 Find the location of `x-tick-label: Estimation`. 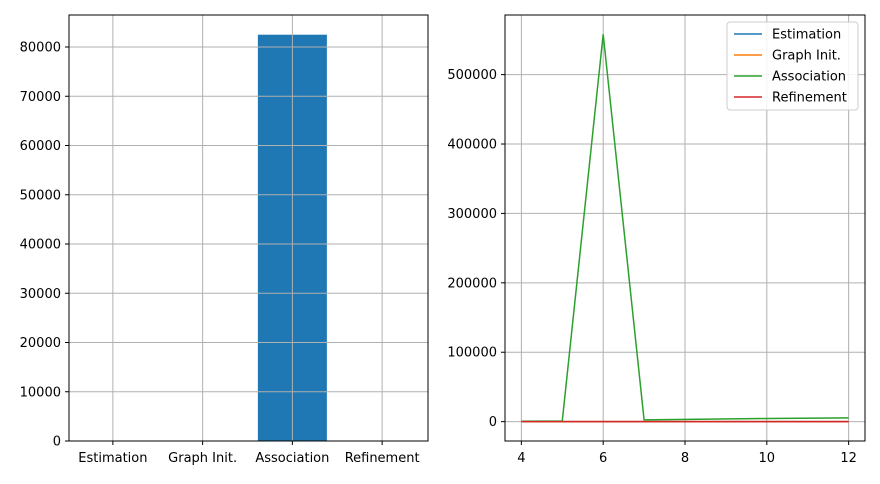

x-tick-label: Estimation is located at coordinates (112, 458).